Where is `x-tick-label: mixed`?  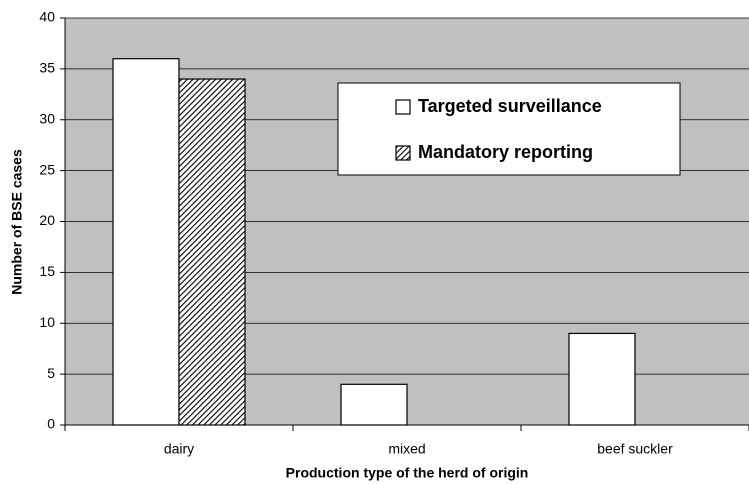
x-tick-label: mixed is located at coordinates (406, 449).